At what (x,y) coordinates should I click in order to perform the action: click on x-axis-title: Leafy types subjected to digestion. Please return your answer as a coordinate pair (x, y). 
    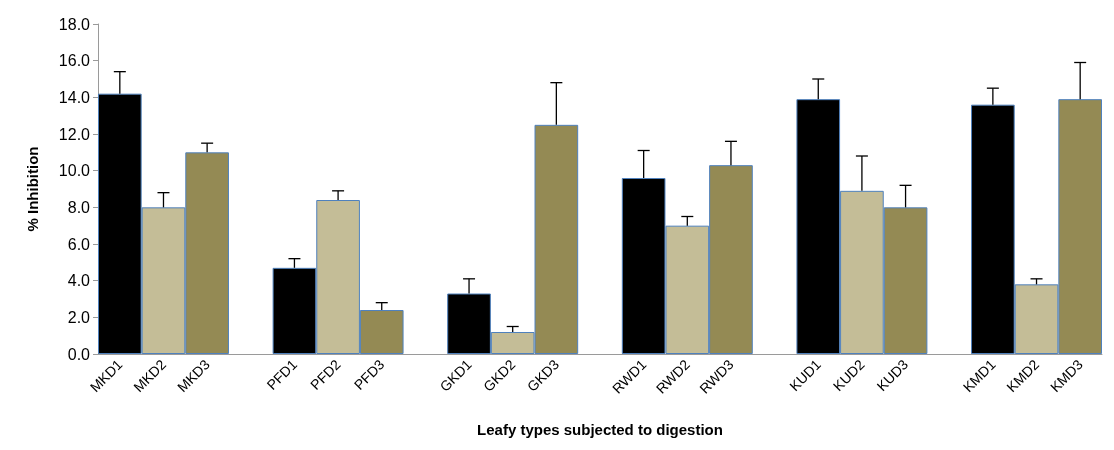
    Looking at the image, I should click on (600, 429).